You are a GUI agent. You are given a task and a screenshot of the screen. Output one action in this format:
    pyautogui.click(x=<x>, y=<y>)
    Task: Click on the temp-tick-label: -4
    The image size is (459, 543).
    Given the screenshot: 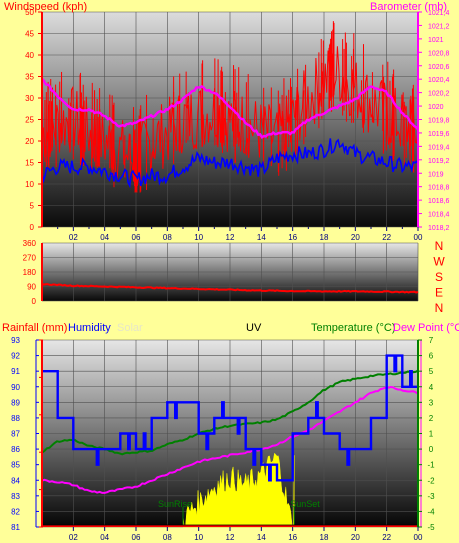 What is the action you would take?
    pyautogui.click(x=431, y=511)
    